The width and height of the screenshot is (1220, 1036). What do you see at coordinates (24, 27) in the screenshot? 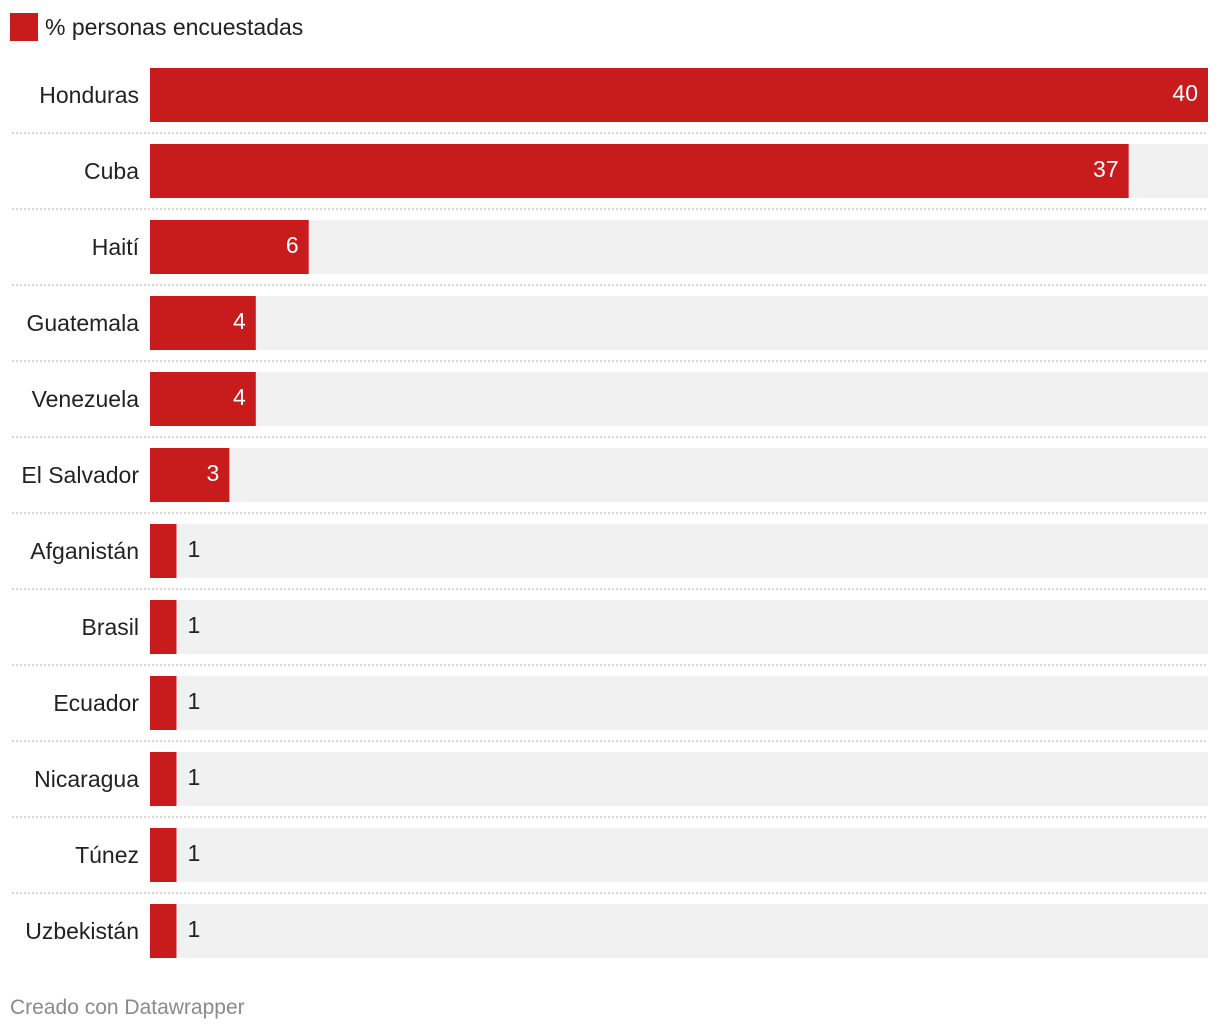
I see `legend-swatch` at bounding box center [24, 27].